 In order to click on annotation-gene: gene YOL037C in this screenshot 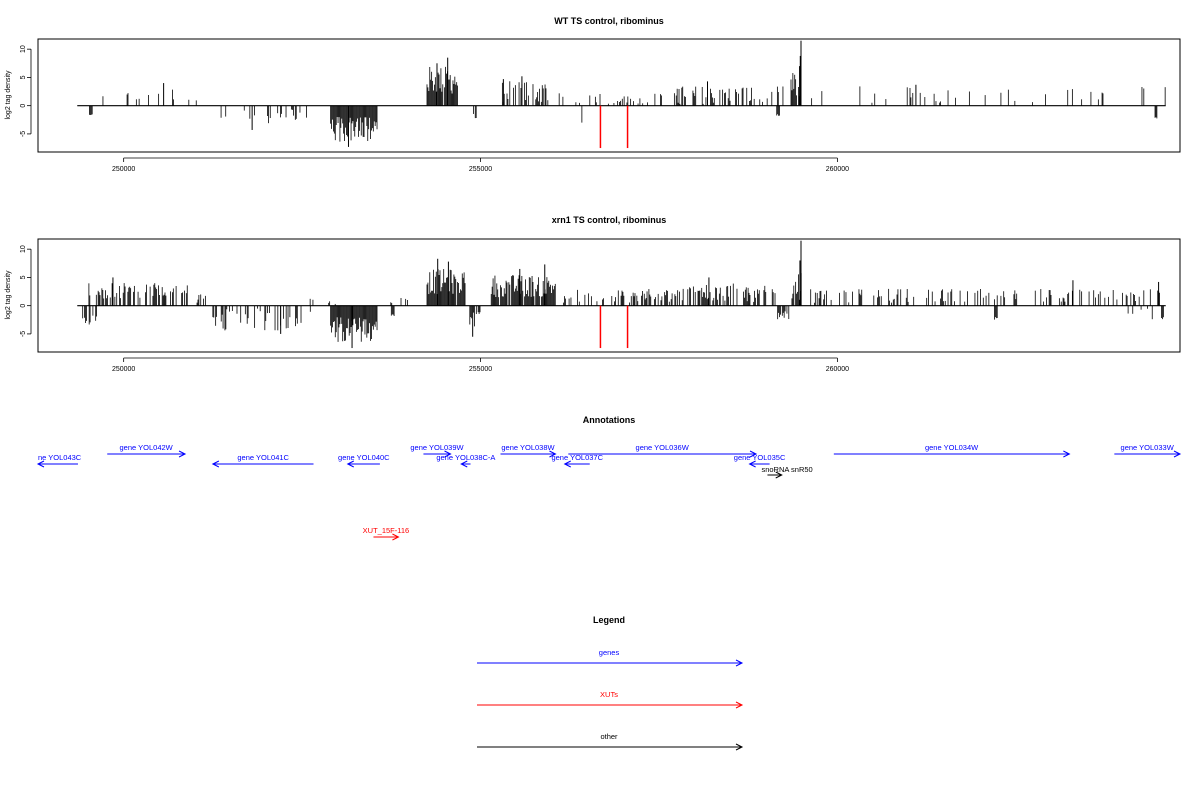, I will do `click(577, 460)`.